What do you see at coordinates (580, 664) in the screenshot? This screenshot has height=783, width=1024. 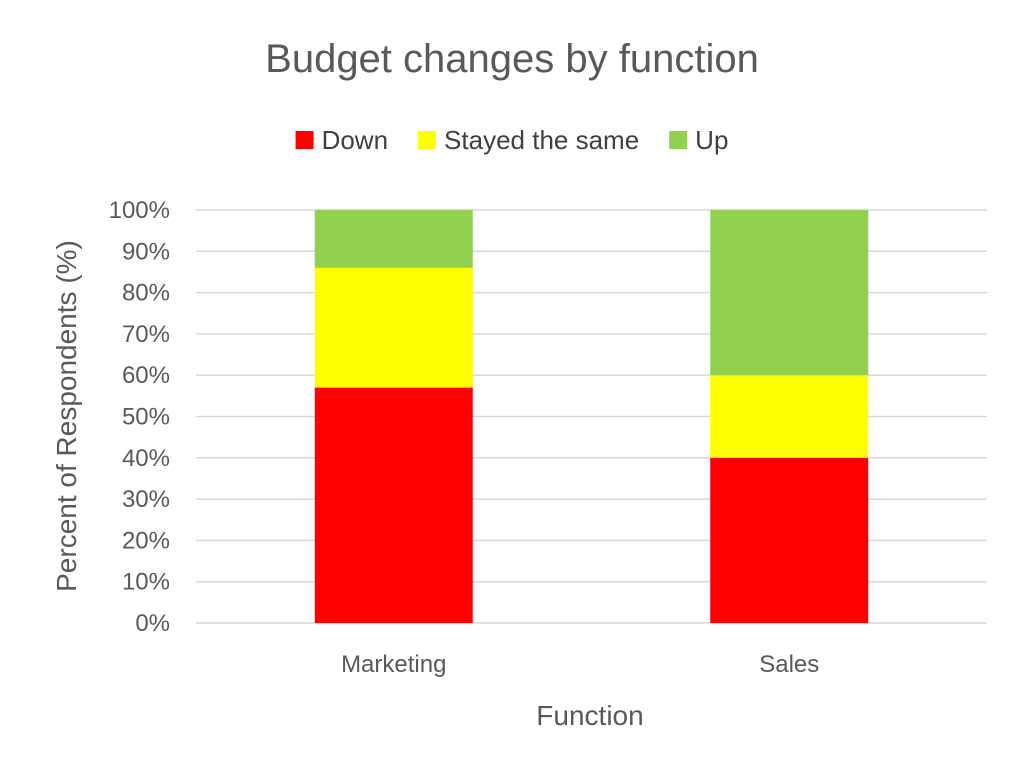 I see `x-axis: Marketing Sales` at bounding box center [580, 664].